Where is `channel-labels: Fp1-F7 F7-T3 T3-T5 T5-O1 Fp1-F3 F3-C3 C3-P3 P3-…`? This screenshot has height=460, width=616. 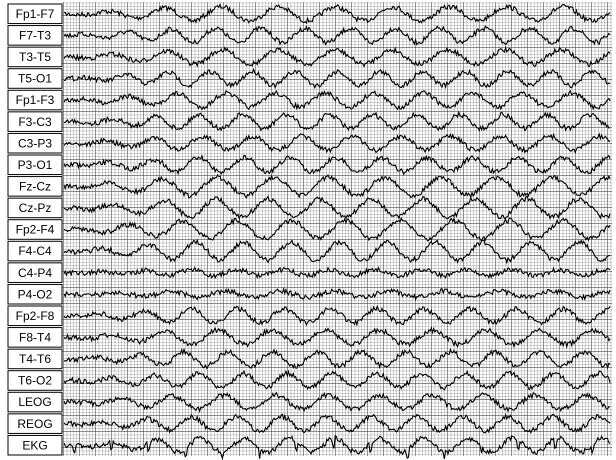 channel-labels: Fp1-F7 F7-T3 T3-T5 T5-O1 Fp1-F3 F3-C3 C3-P3 P3-… is located at coordinates (35, 229).